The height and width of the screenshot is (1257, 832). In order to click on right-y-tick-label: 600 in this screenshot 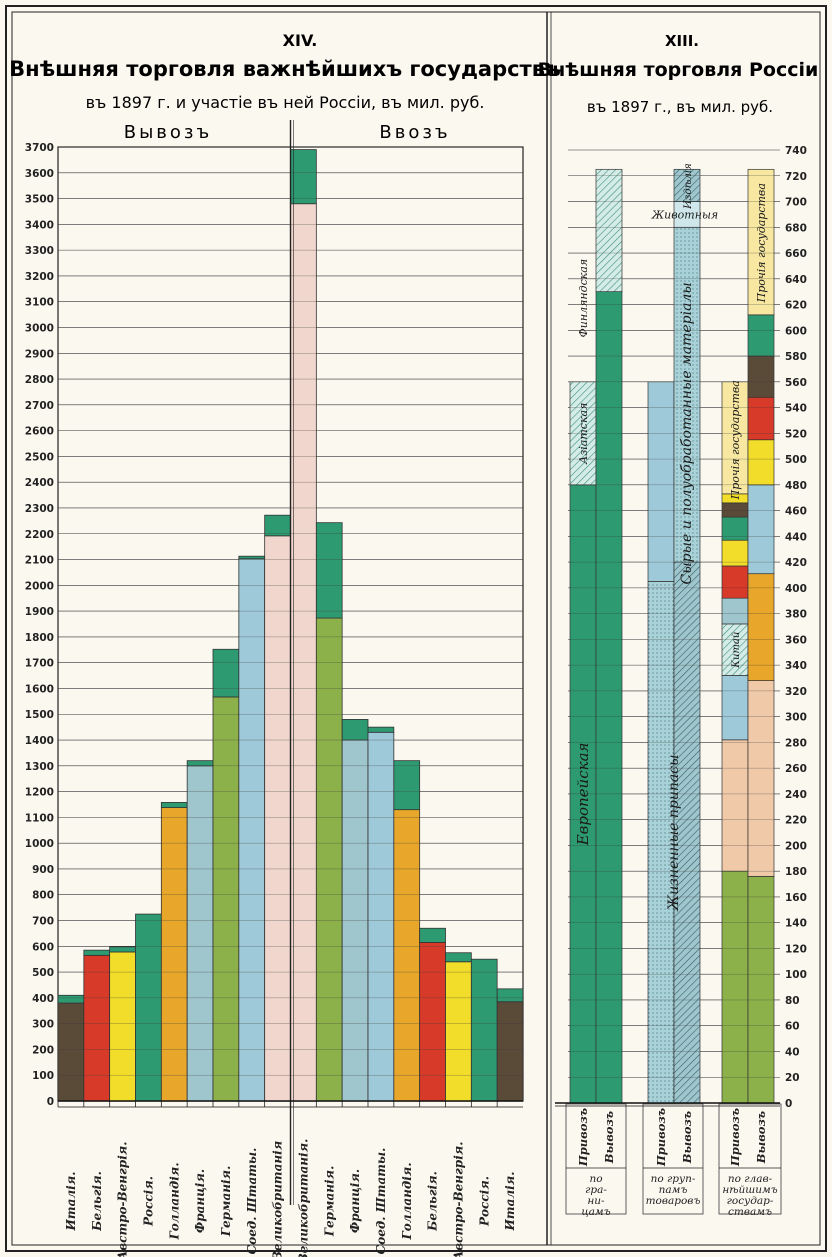, I will do `click(796, 331)`.